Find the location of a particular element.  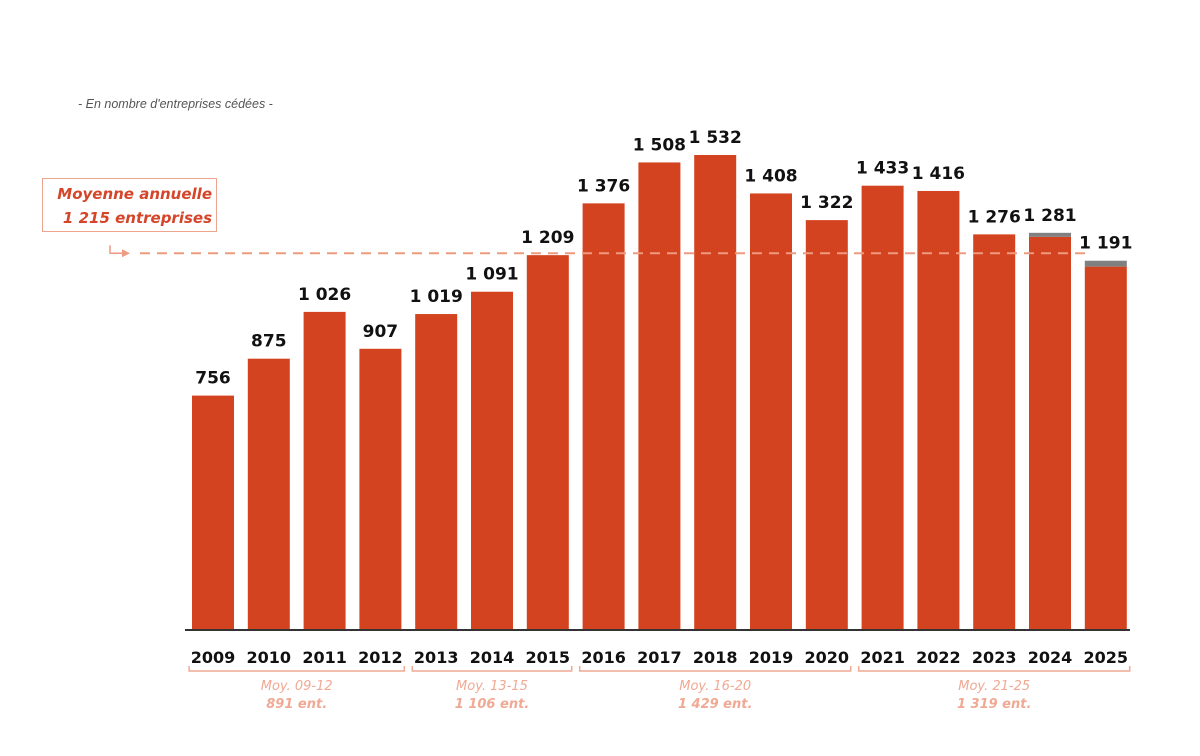

value-label-2021: 1 433 is located at coordinates (882, 169).